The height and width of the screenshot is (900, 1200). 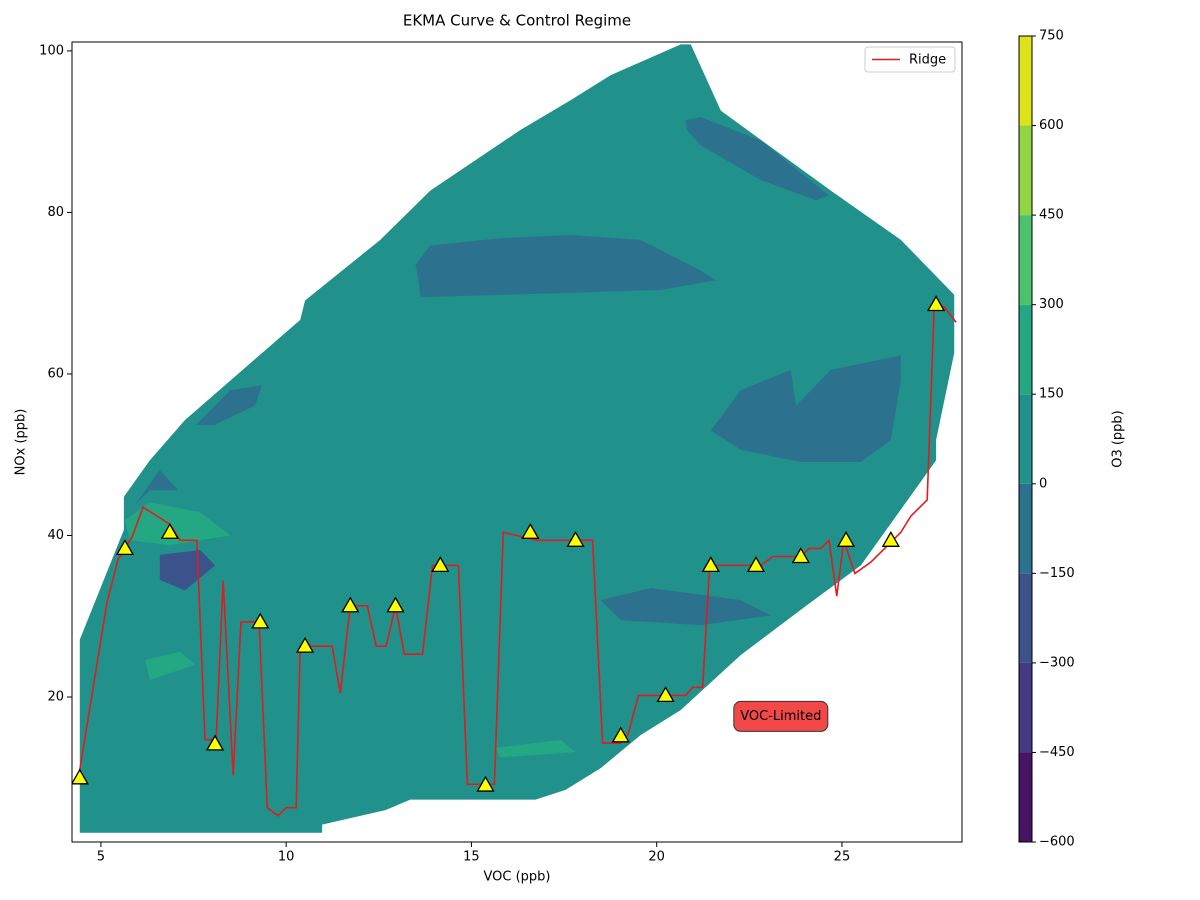 I want to click on x-tick-label: 5, so click(x=101, y=857).